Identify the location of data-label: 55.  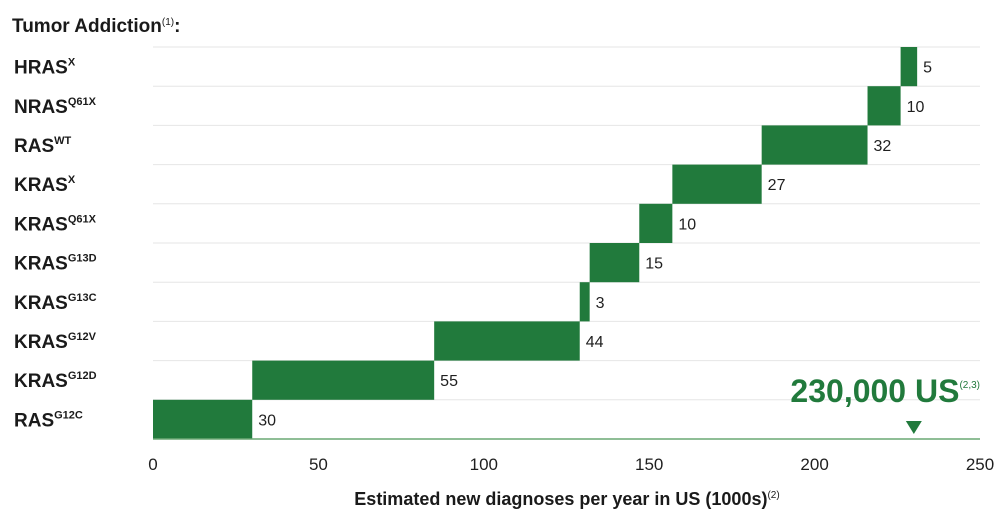
(449, 381).